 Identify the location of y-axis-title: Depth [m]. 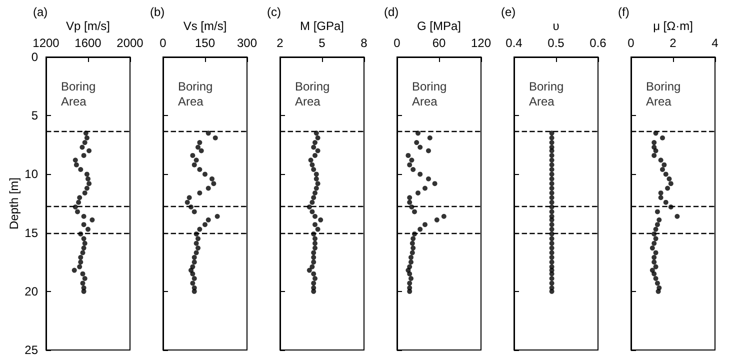
(14, 203).